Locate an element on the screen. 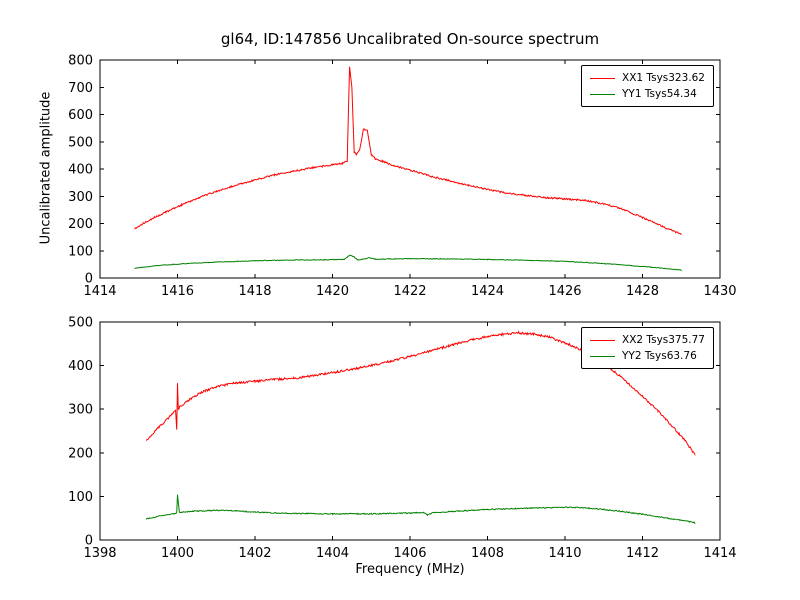  x-tick-label: 1422 is located at coordinates (409, 291).